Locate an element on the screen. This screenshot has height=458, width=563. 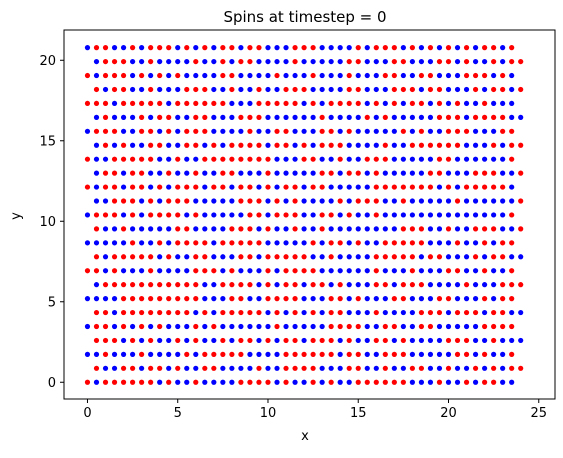
x-tick-label: 25 is located at coordinates (538, 413).